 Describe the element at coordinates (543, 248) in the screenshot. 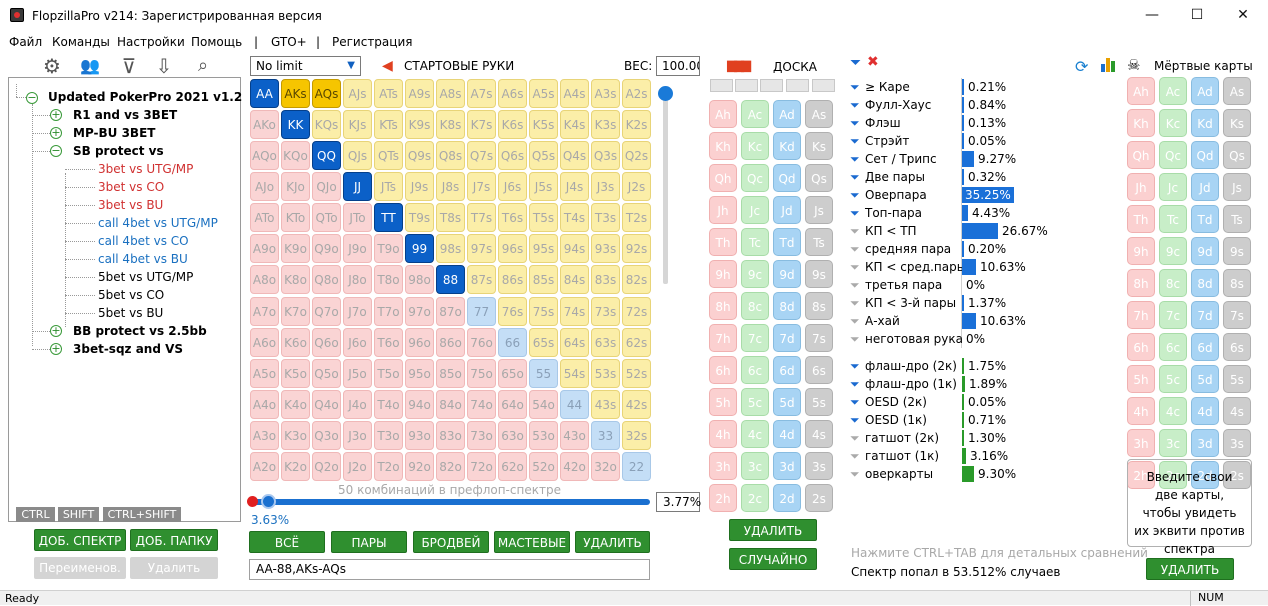

I see `hand-cell: 95s` at that location.